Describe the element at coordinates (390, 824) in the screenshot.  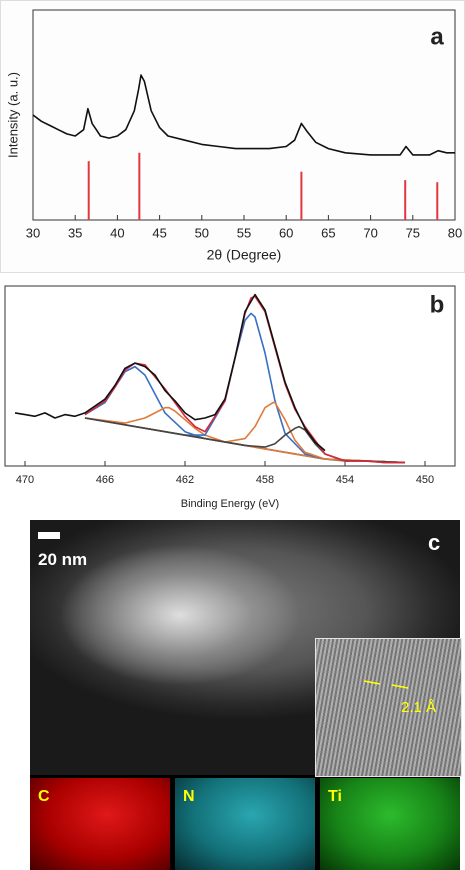
I see `element-map: Ti` at that location.